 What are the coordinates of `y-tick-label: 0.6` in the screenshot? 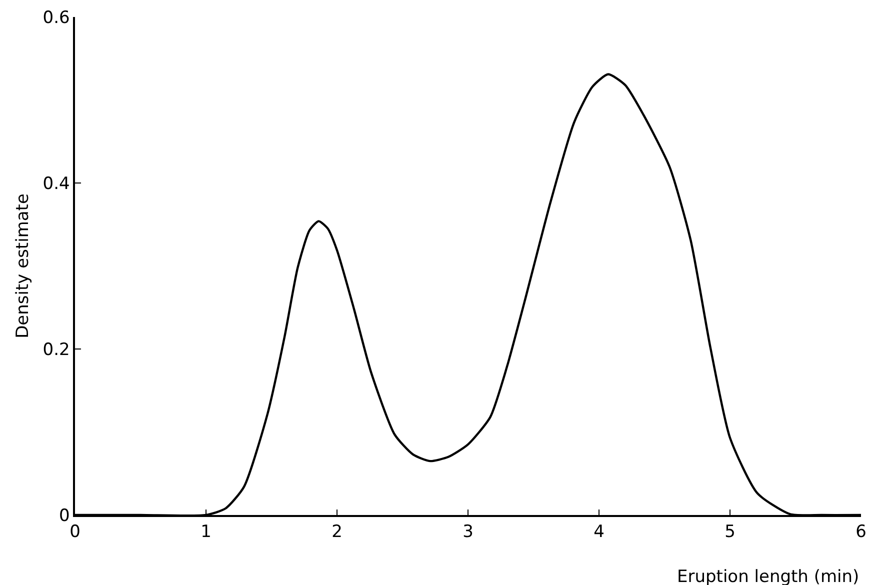 It's located at (56, 18).